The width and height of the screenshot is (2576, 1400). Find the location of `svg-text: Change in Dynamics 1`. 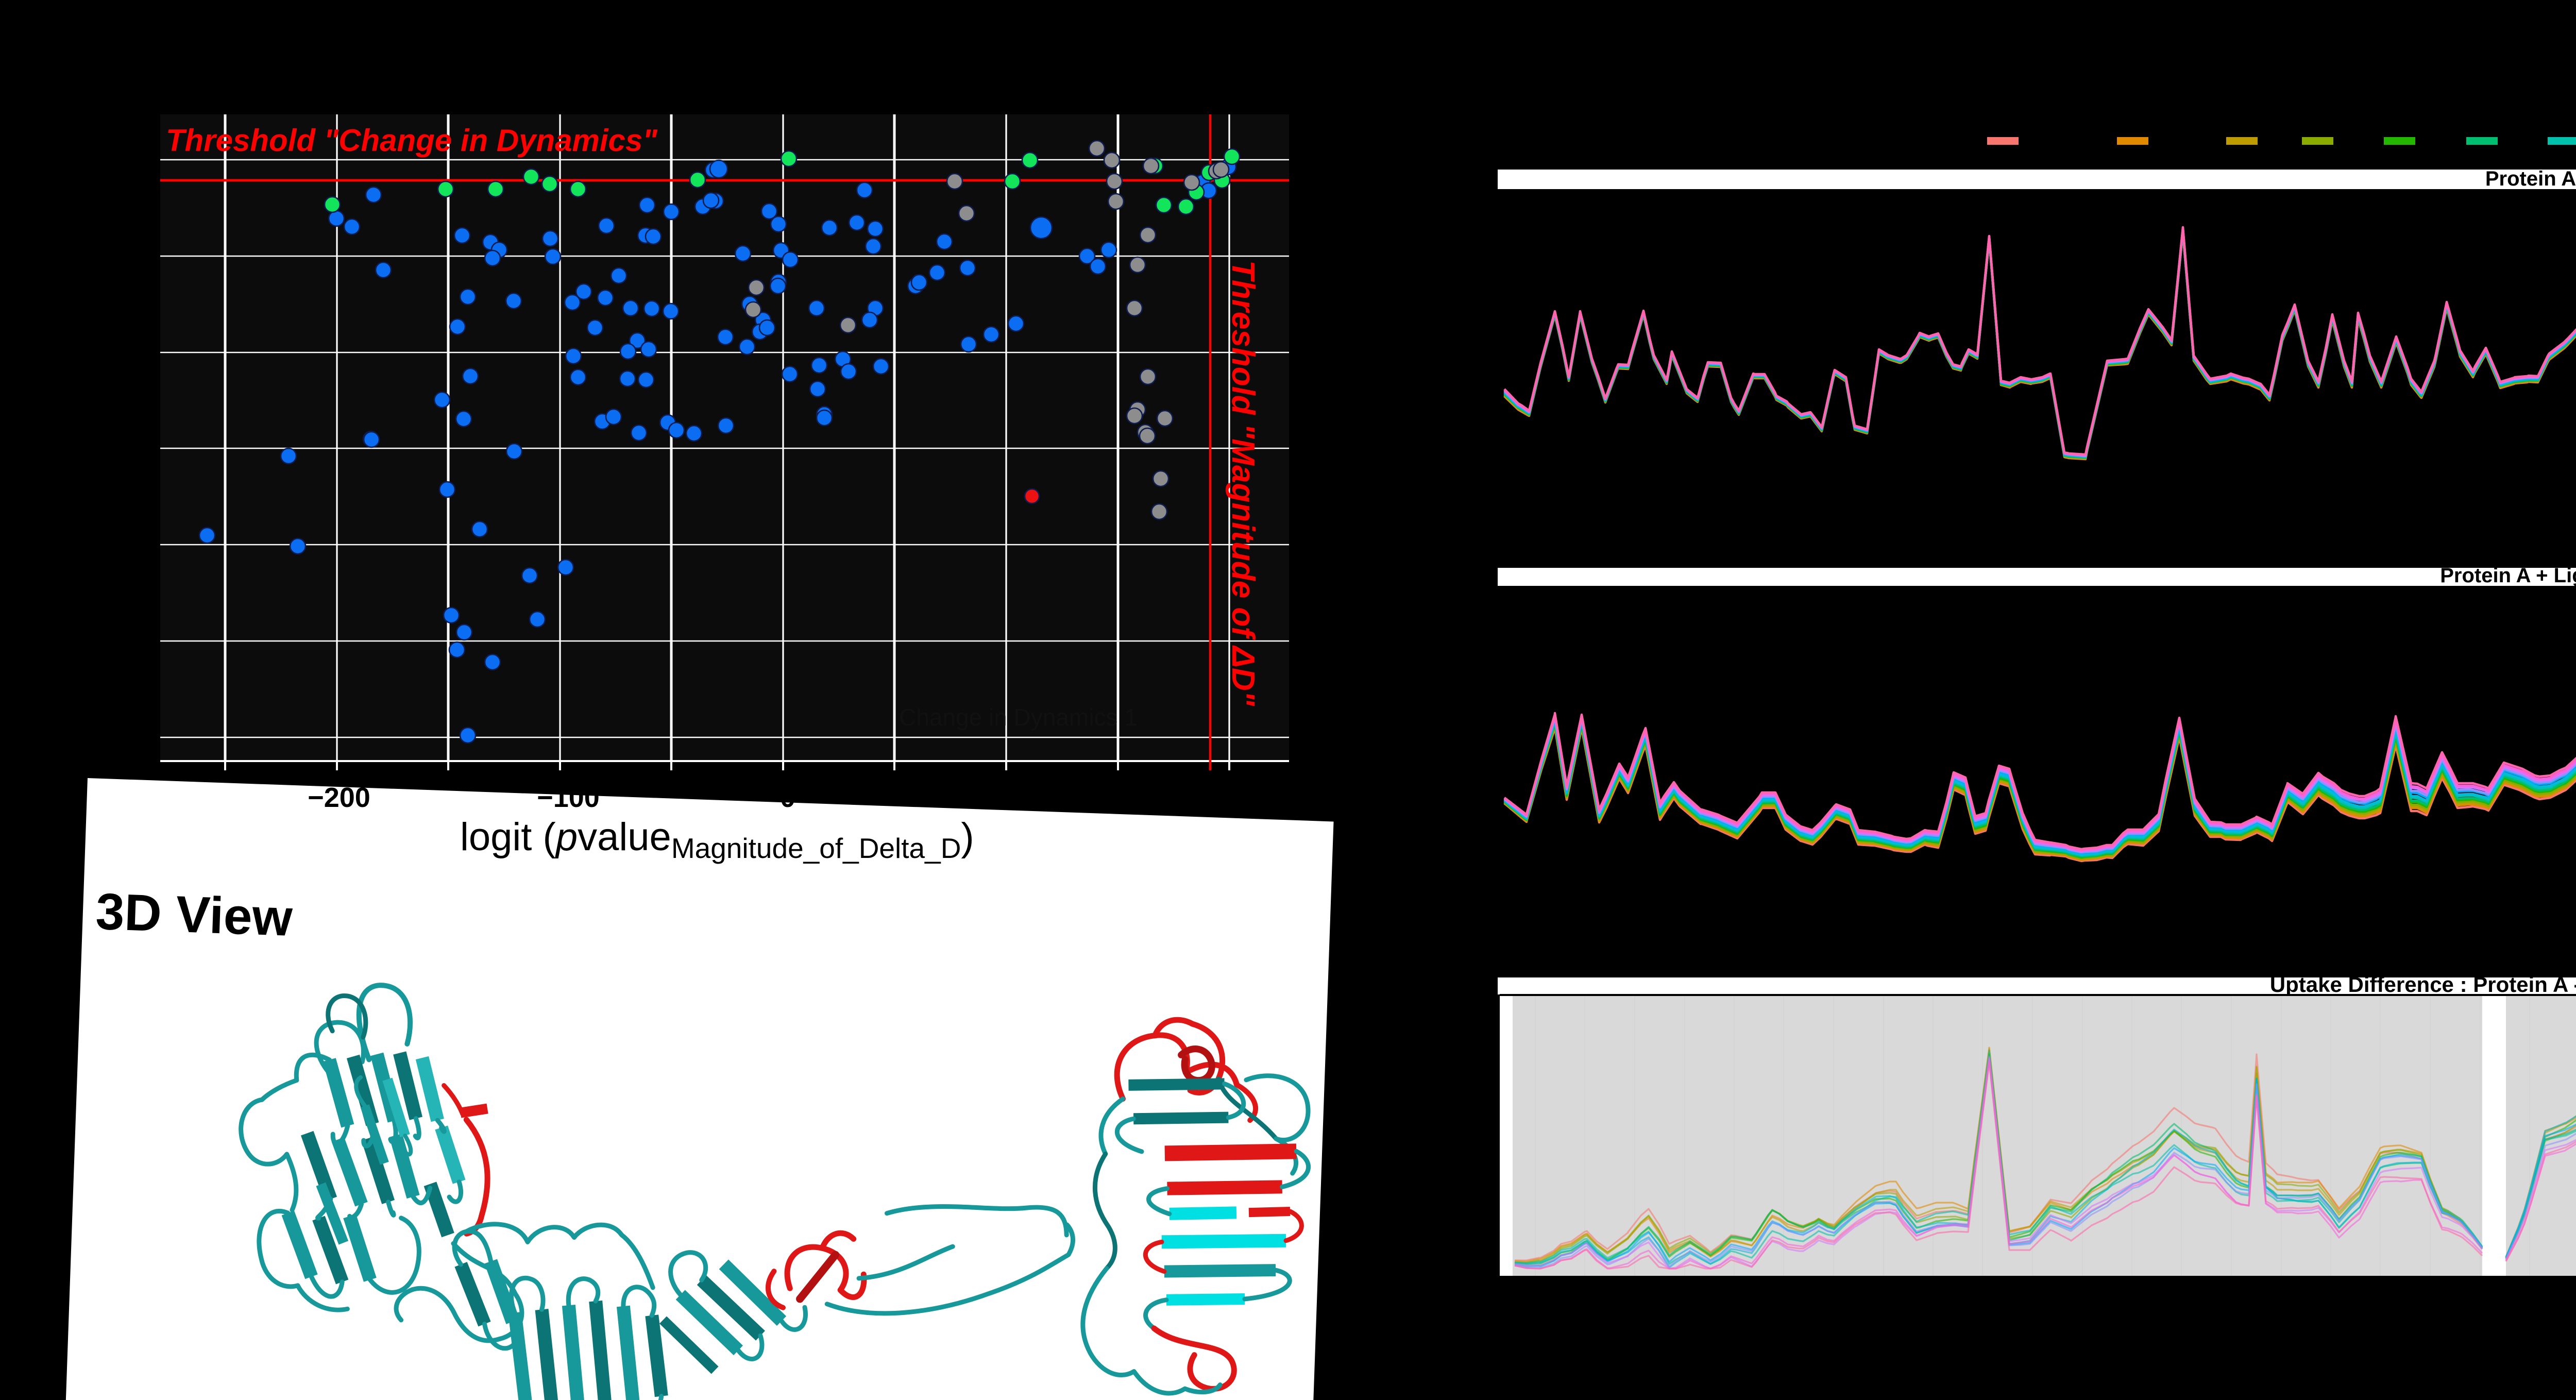

svg-text: Change in Dynamics 1 is located at coordinates (1018, 717).